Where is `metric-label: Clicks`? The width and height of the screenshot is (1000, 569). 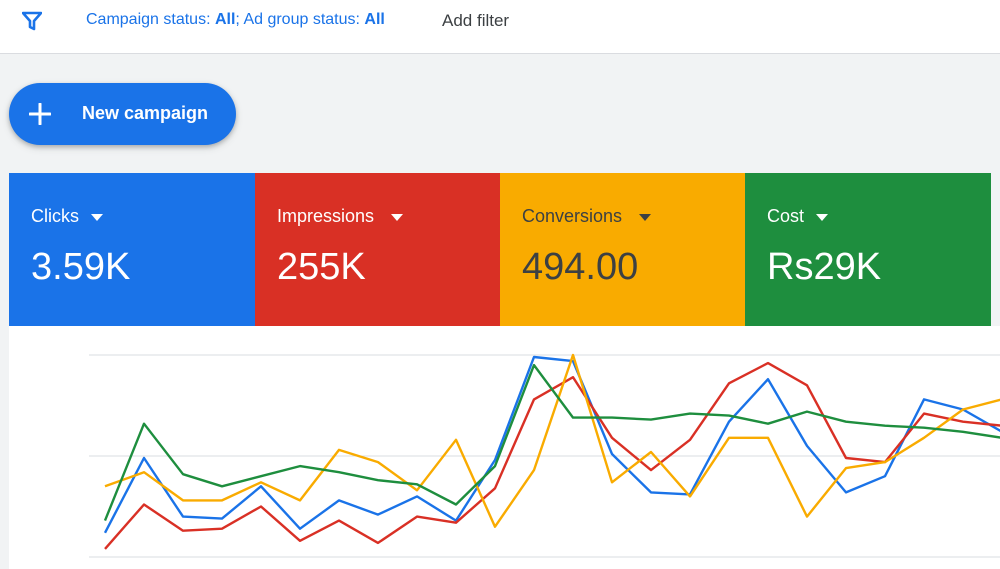
metric-label: Clicks is located at coordinates (55, 216).